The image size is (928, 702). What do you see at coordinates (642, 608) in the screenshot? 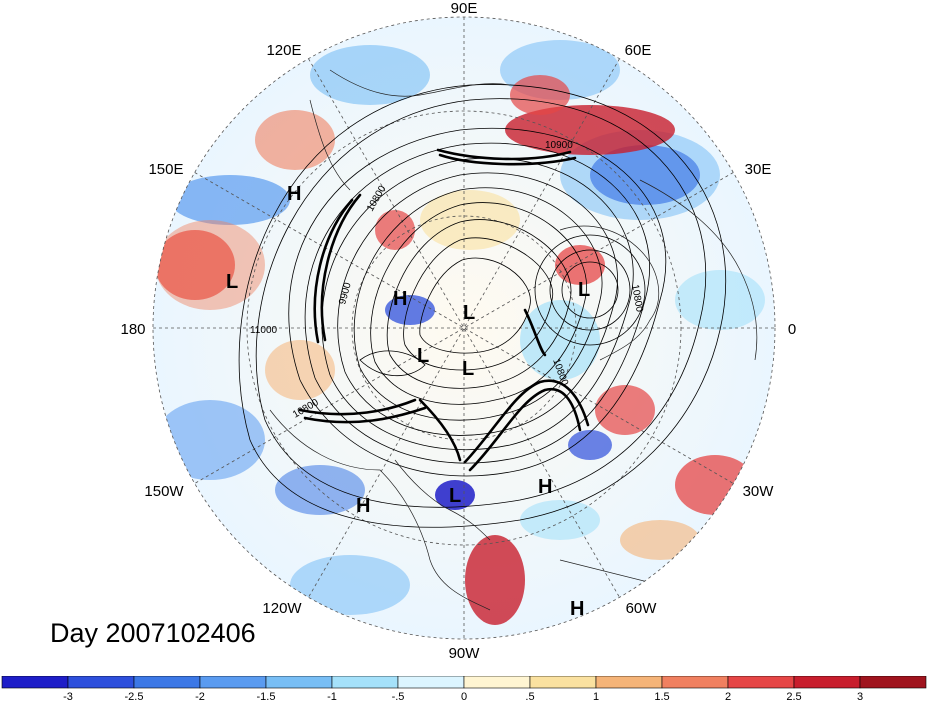
I see `lon-label-60w: 60W` at bounding box center [642, 608].